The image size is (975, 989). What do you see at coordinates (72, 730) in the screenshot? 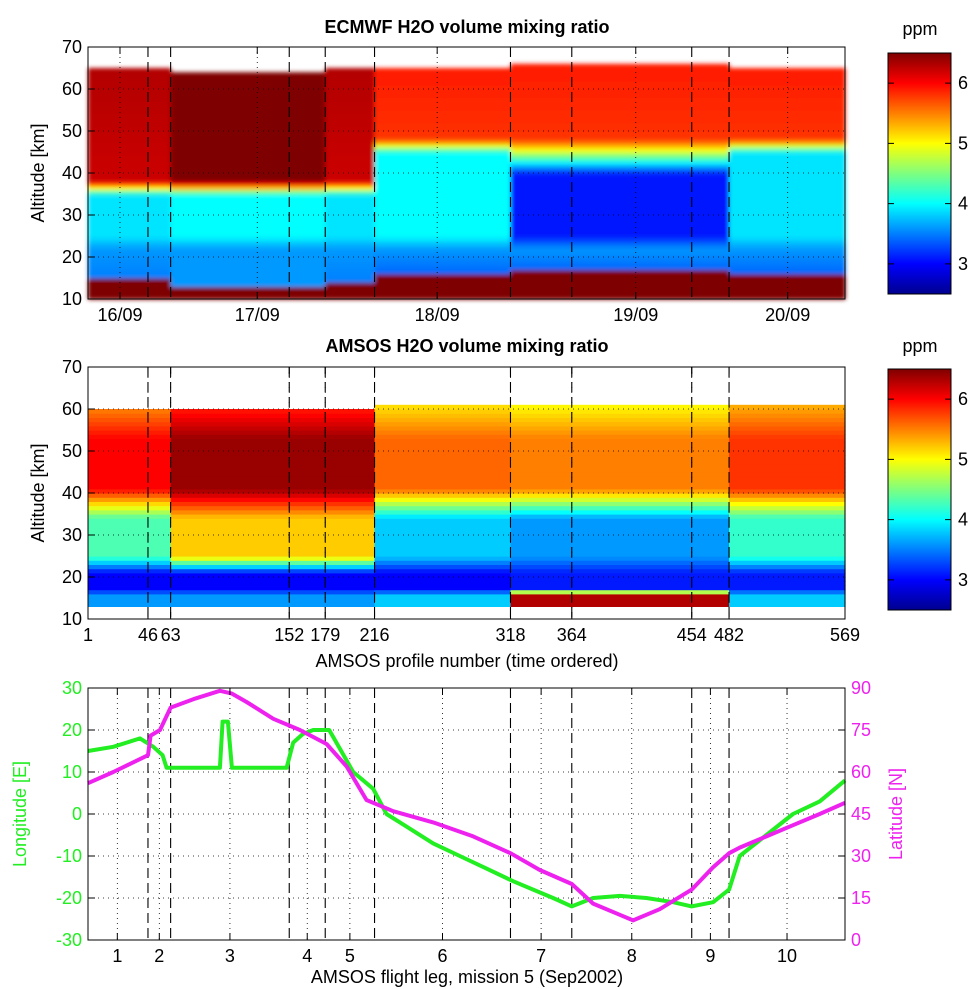
I see `y-tick-label: 20` at bounding box center [72, 730].